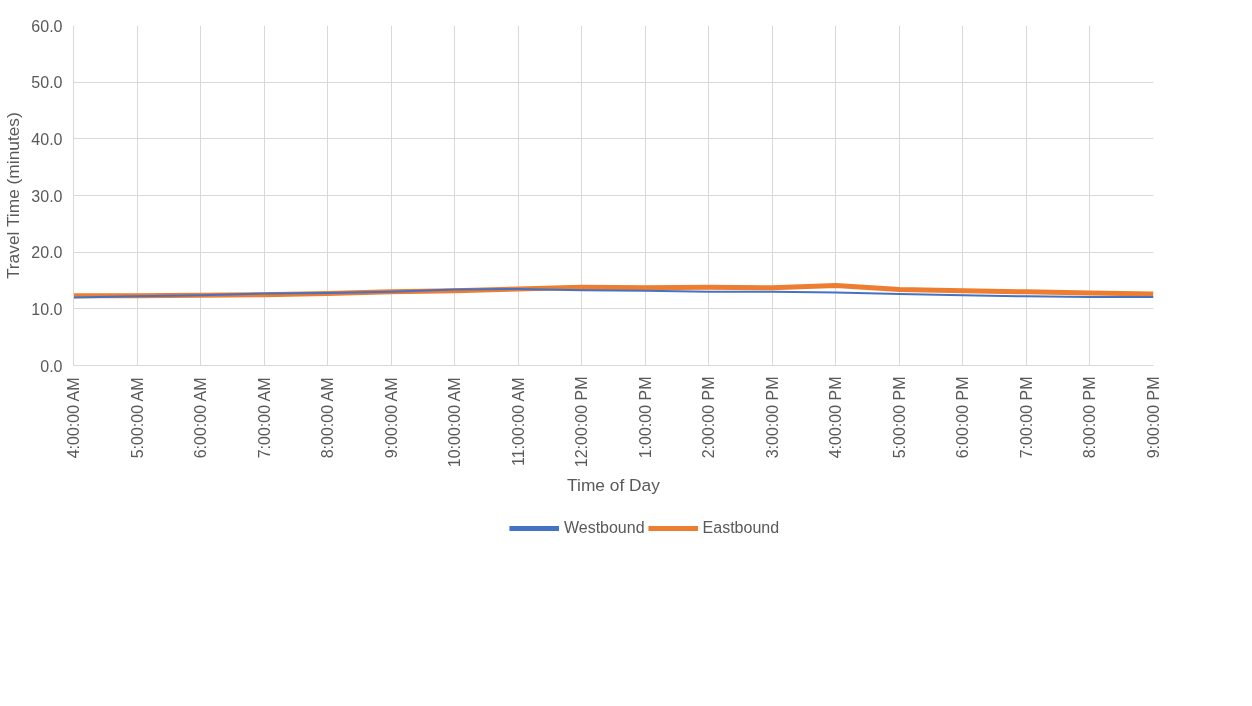 Image resolution: width=1252 pixels, height=706 pixels. Describe the element at coordinates (604, 528) in the screenshot. I see `legend-label: Westbound` at that location.